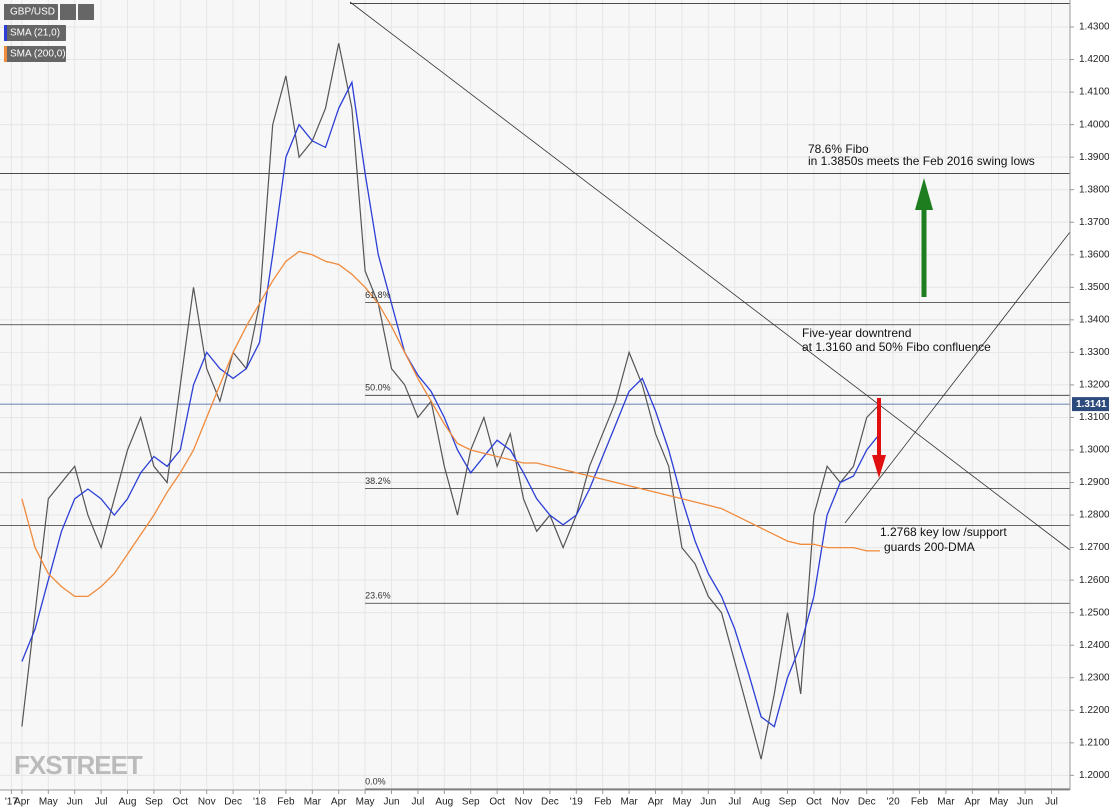 The height and width of the screenshot is (810, 1109). Describe the element at coordinates (838, 149) in the screenshot. I see `annotation: 78.6% Fibo` at that location.